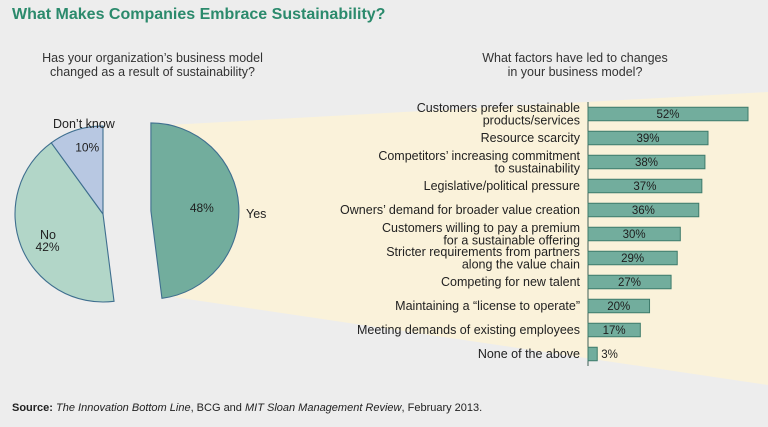  What do you see at coordinates (152, 58) in the screenshot?
I see `pie-question-line-1: Has your organization’s business model` at bounding box center [152, 58].